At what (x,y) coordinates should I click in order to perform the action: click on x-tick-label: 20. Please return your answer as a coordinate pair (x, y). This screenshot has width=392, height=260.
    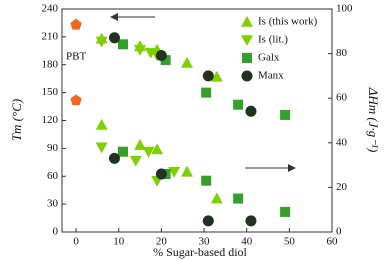
    Looking at the image, I should click on (162, 242).